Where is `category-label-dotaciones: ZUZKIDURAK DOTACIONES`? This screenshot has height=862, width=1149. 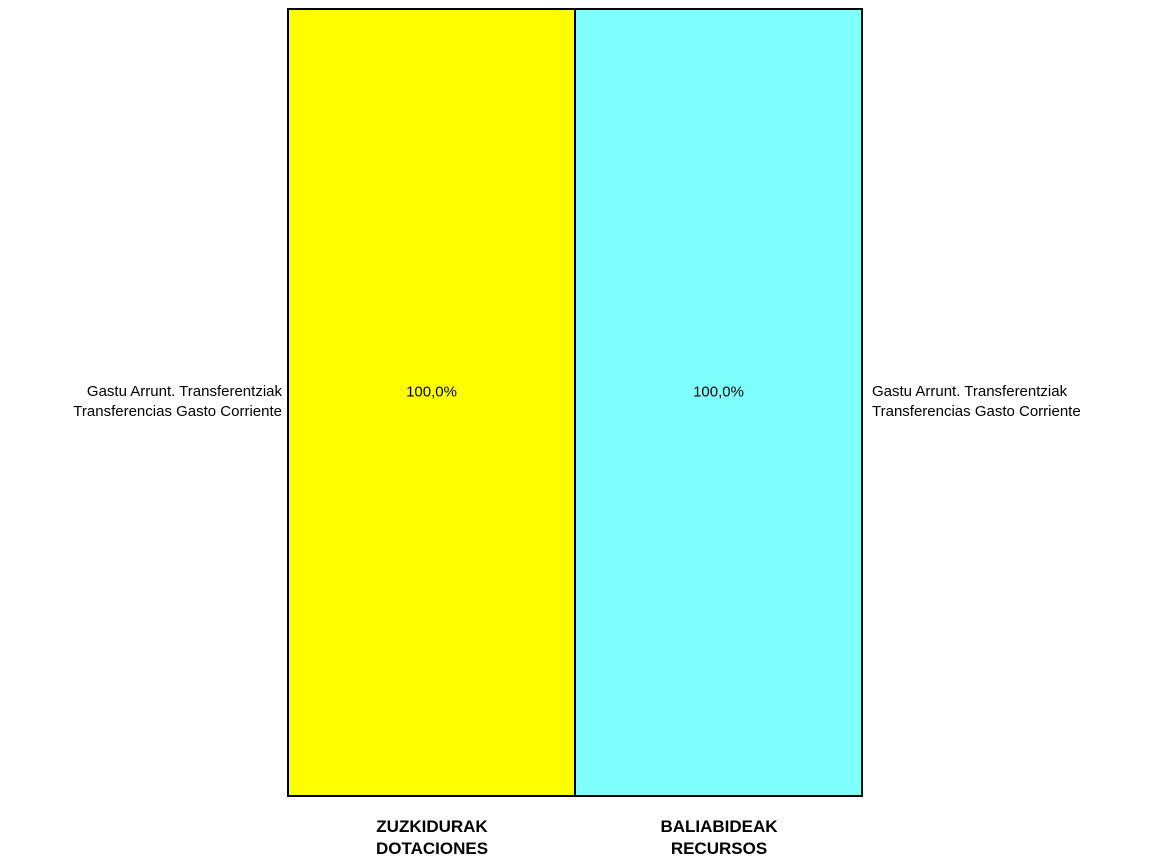
category-label-dotaciones: ZUZKIDURAK DOTACIONES is located at coordinates (432, 838).